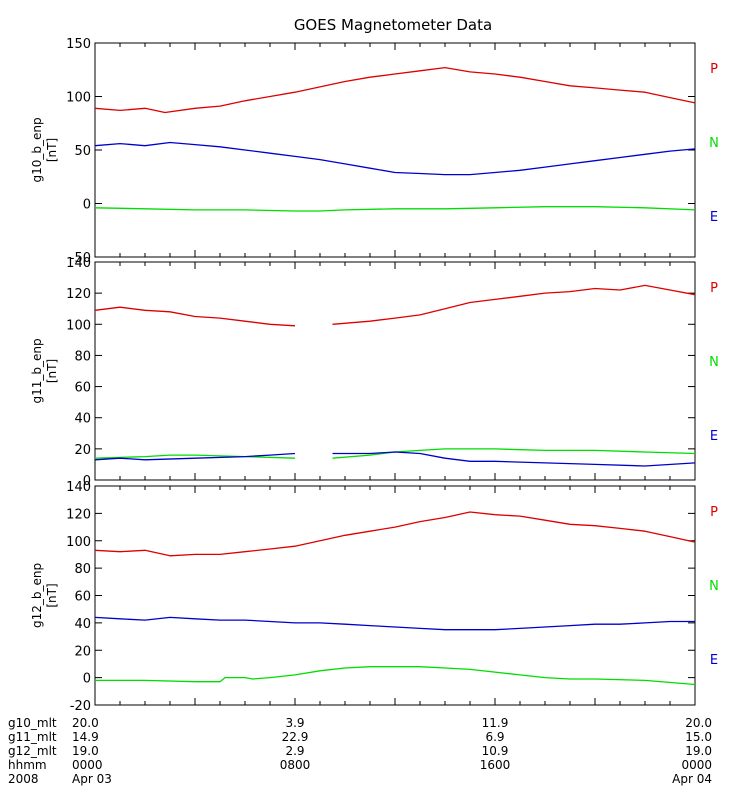 This screenshot has width=750, height=800. What do you see at coordinates (32, 737) in the screenshot?
I see `row-label: g11_mlt` at bounding box center [32, 737].